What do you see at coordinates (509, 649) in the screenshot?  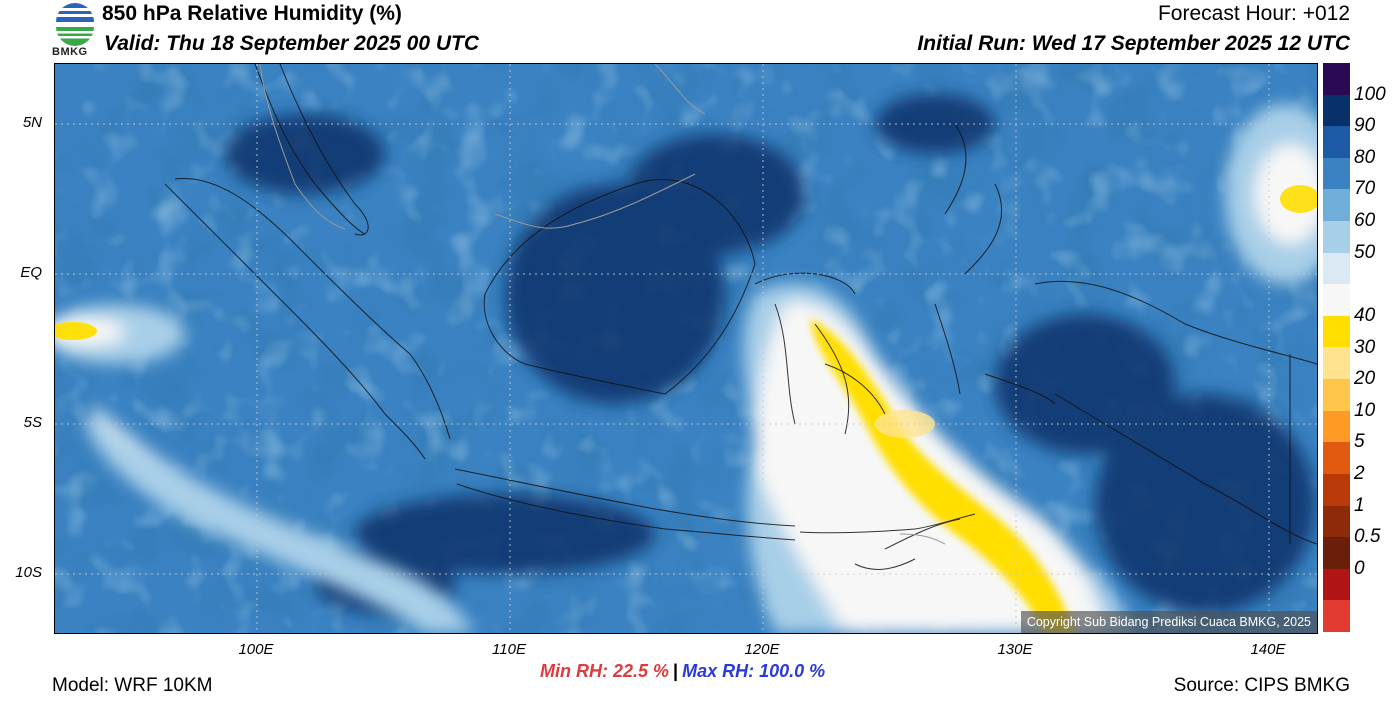 I see `lon-label-110e: 110E` at bounding box center [509, 649].